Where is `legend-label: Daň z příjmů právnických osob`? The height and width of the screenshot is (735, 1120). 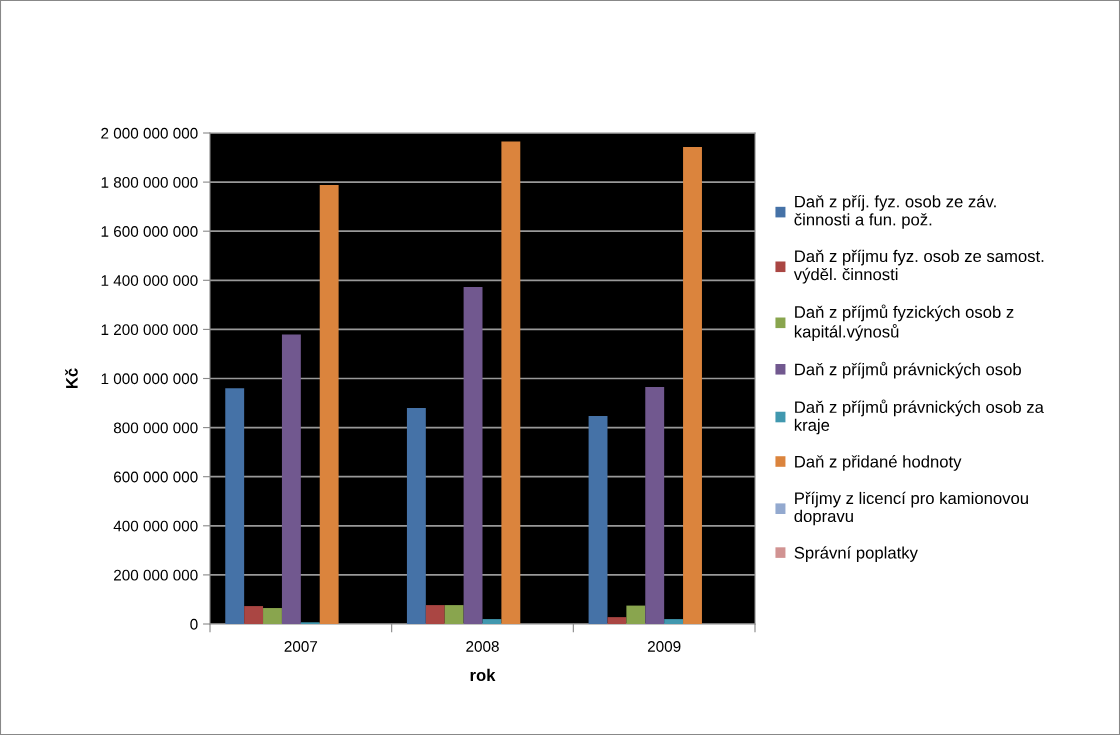
legend-label: Daň z příjmů právnických osob is located at coordinates (908, 370).